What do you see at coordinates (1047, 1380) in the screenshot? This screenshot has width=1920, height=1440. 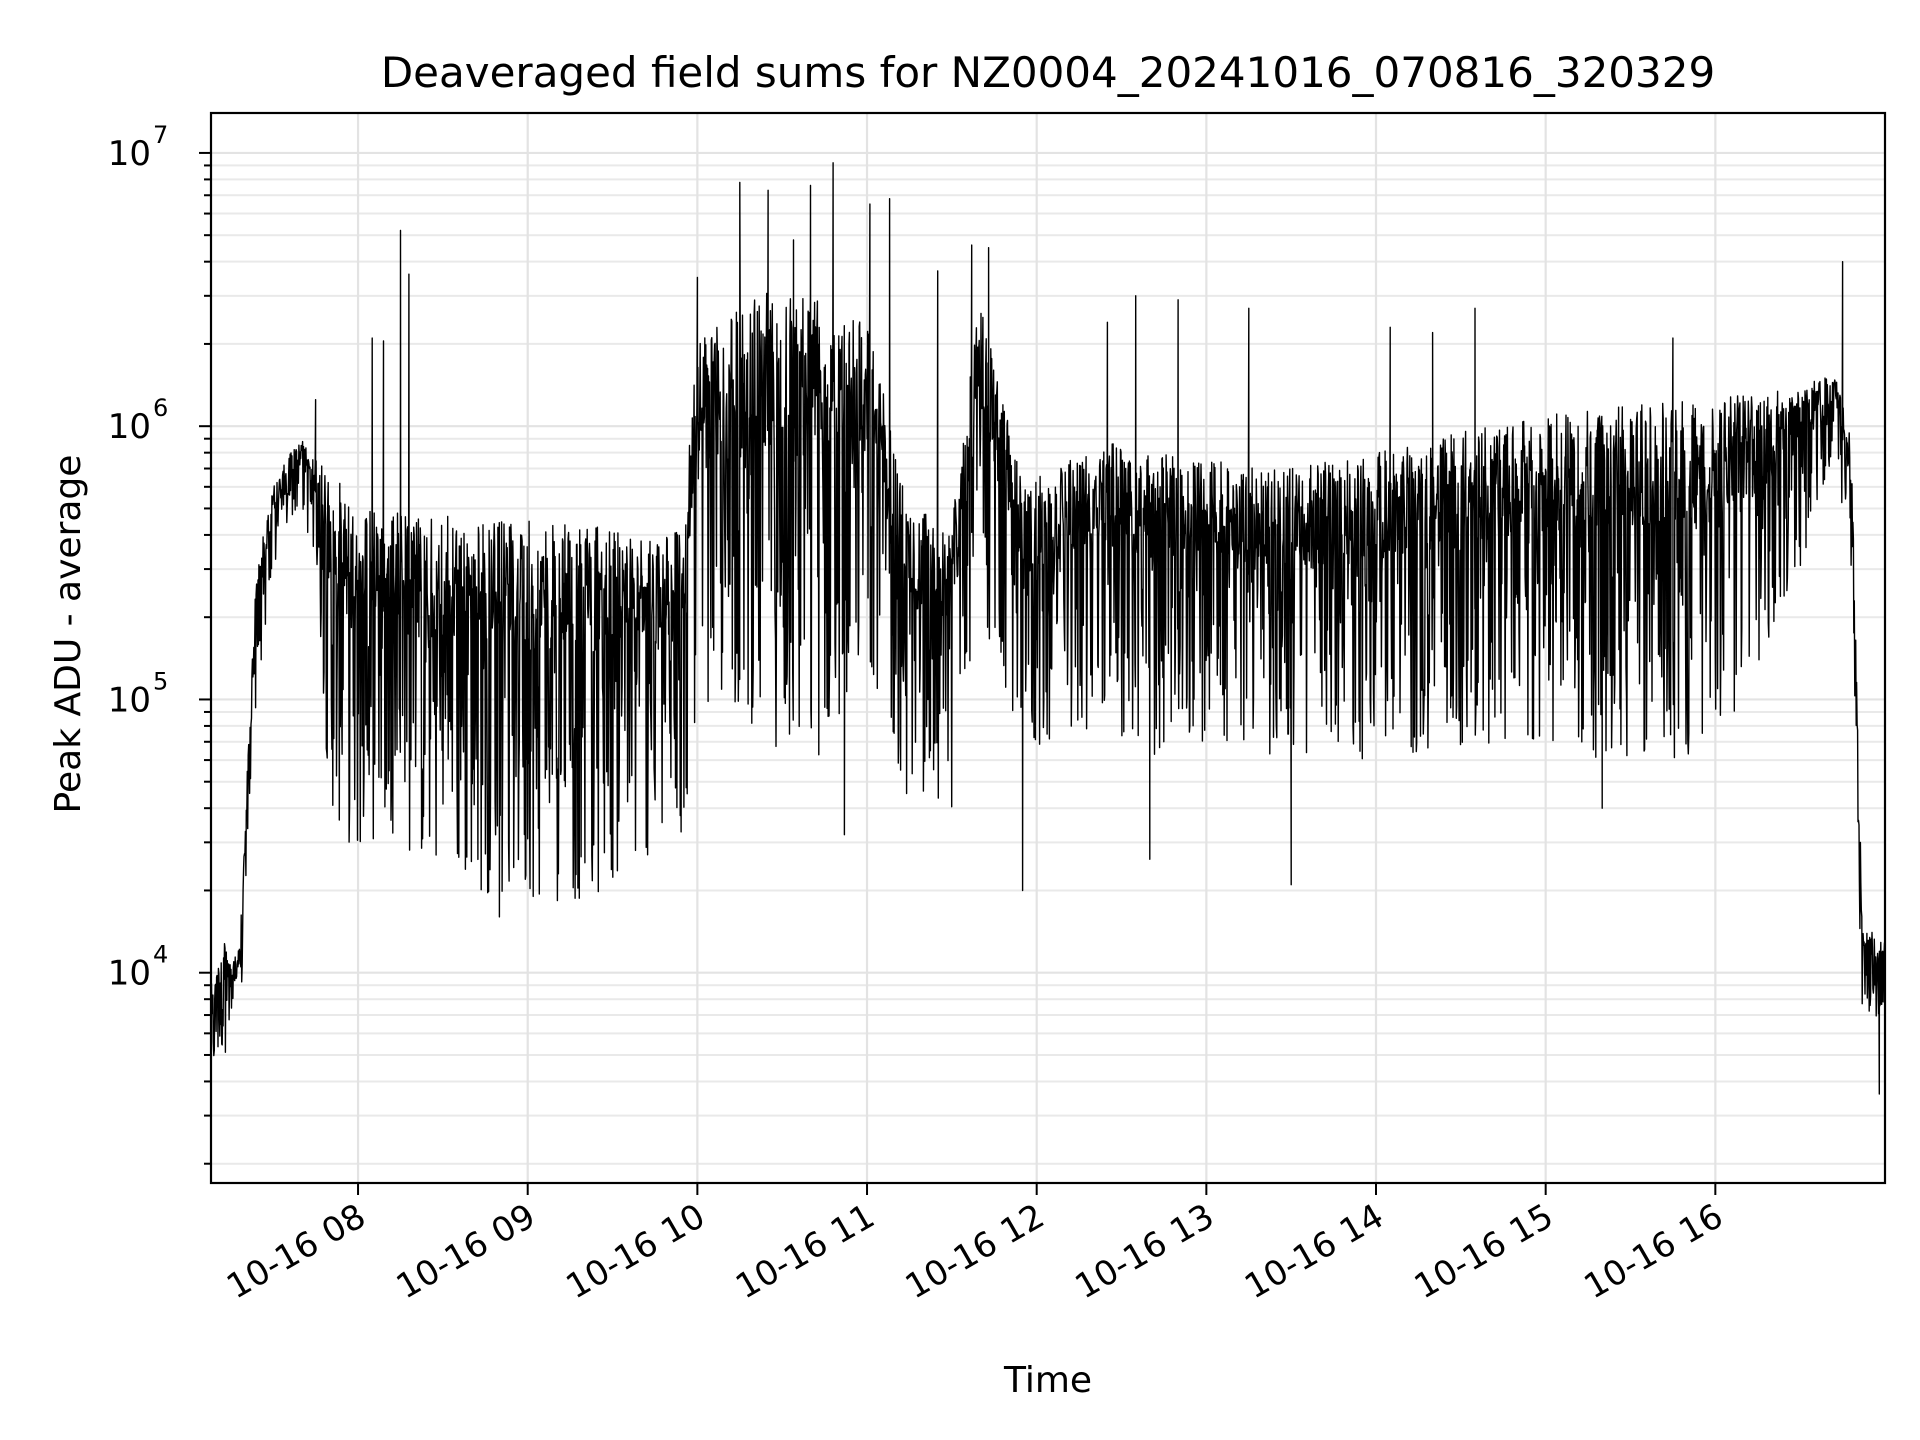 I see `x-axis-label: Time` at bounding box center [1047, 1380].